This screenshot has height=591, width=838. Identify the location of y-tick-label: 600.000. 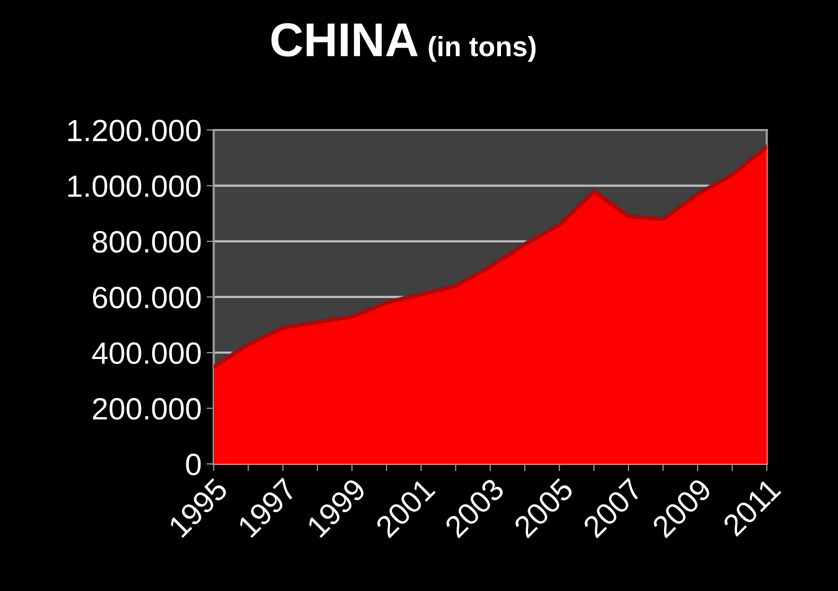
(146, 297).